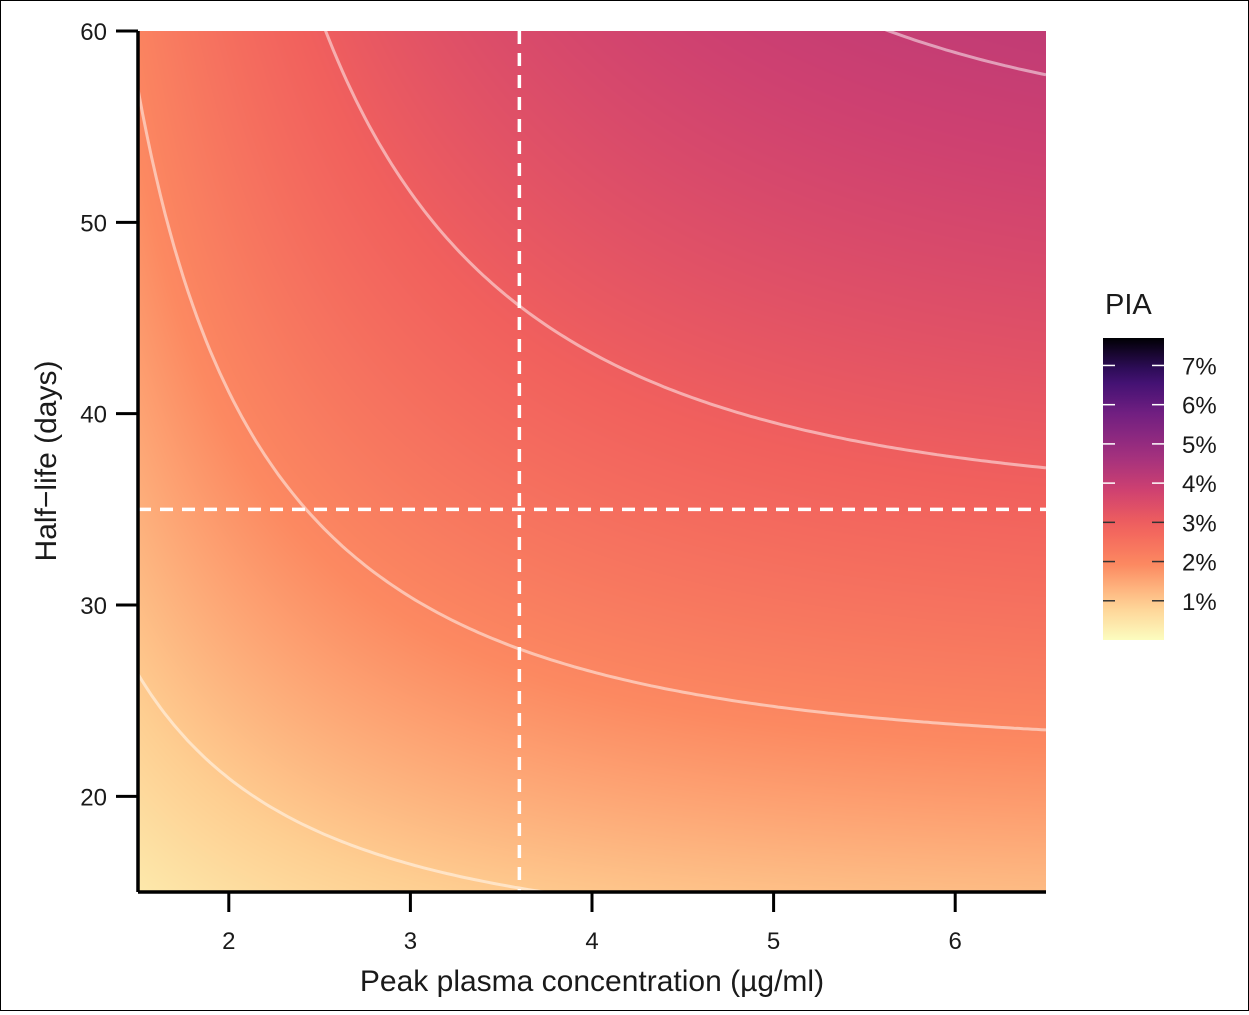 The image size is (1249, 1015). I want to click on legend-ticks: 1% 2% 3% 4% 5% 6% 7%, so click(1160, 484).